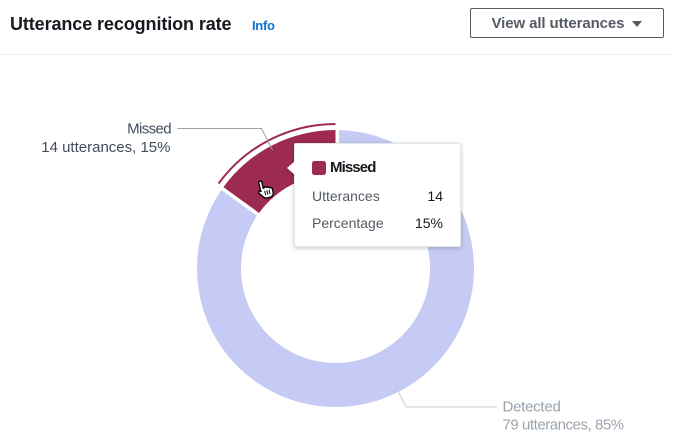  Describe the element at coordinates (105, 147) in the screenshot. I see `svg-text: 14 utterances, 15%` at that location.